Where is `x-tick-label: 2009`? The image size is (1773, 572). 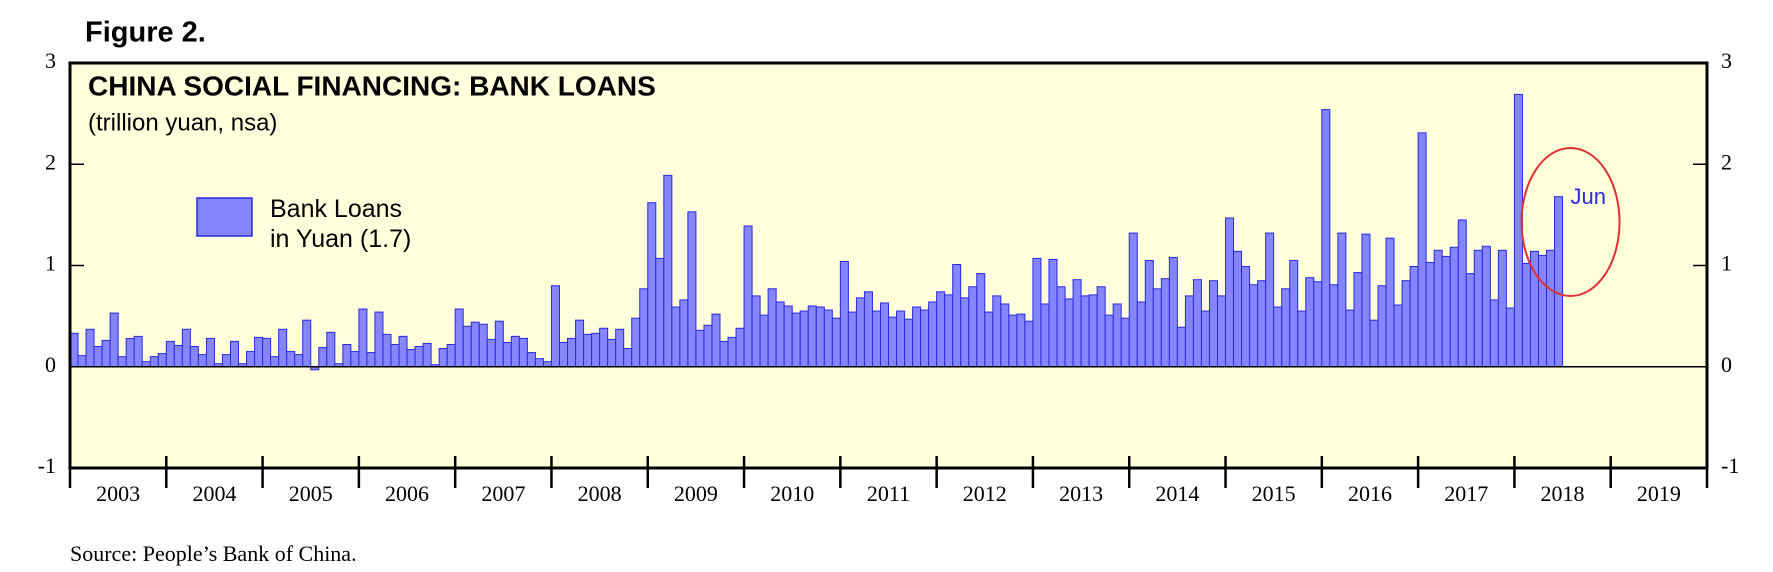
x-tick-label: 2009 is located at coordinates (696, 493).